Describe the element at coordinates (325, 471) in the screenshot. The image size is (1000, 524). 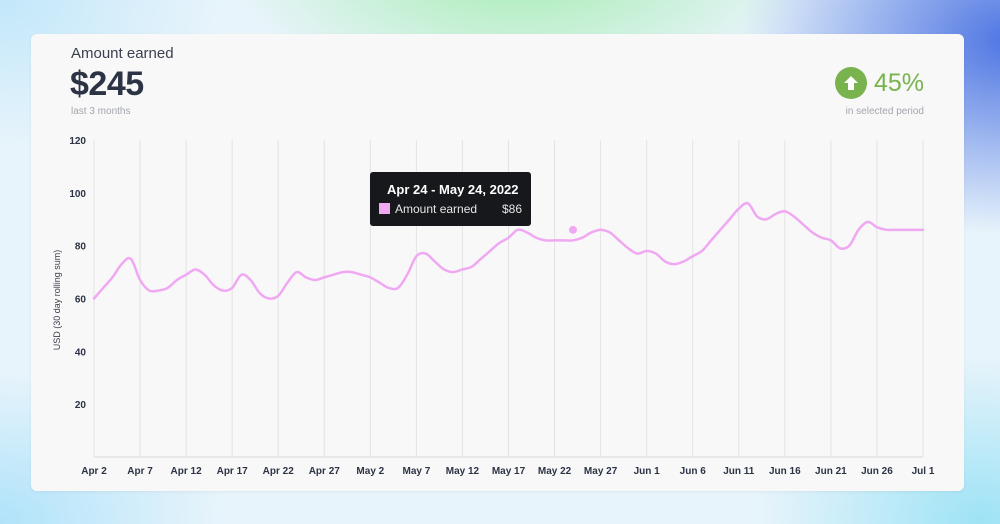
I see `x-tick-label: Apr 27` at that location.